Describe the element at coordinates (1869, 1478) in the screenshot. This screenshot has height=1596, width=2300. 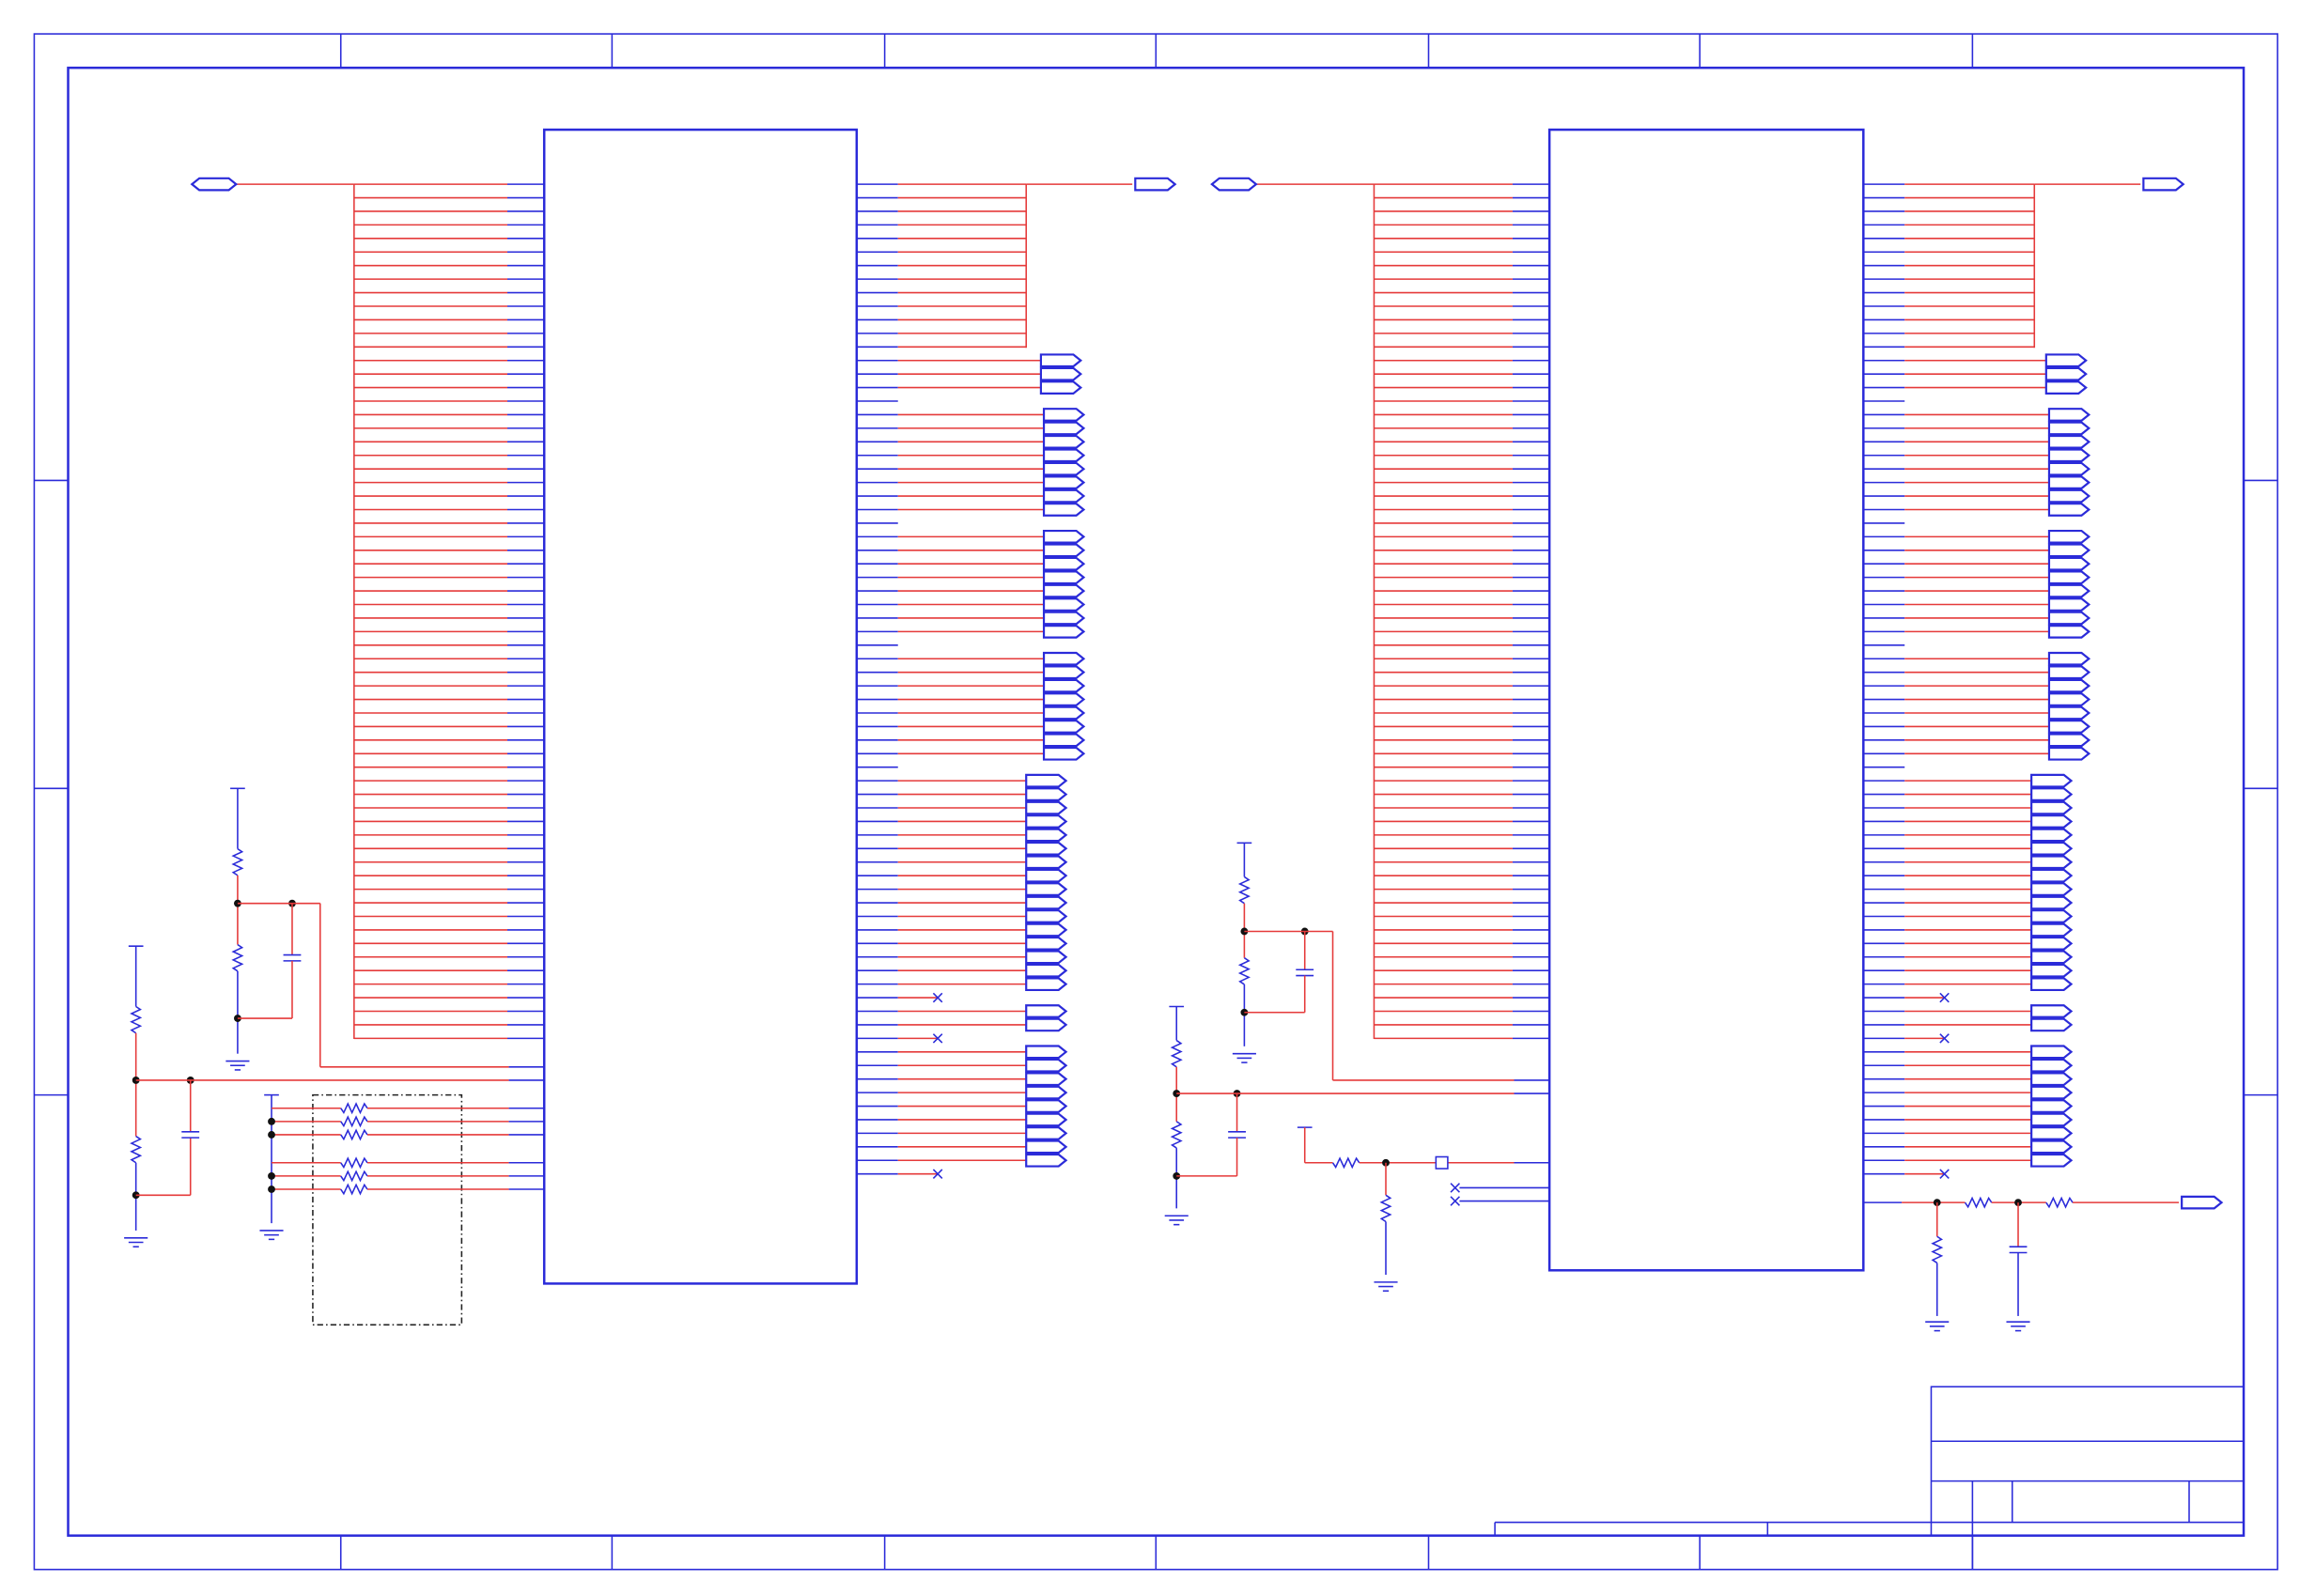
I see `title-block` at that location.